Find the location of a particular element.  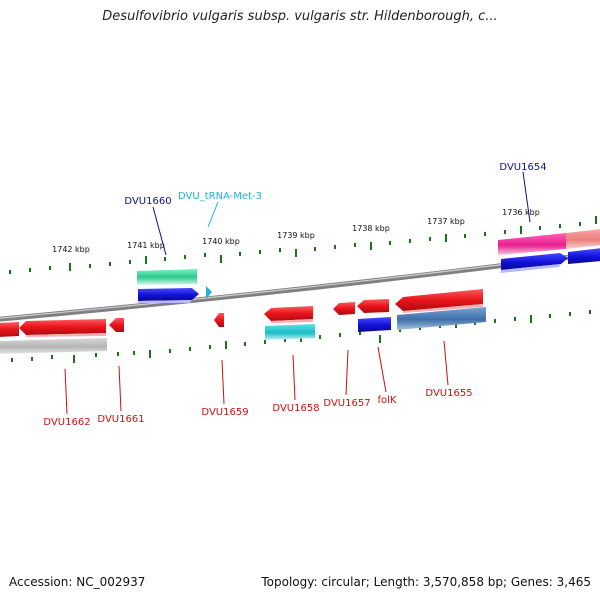

kbp-label-1736: 1736 kbp is located at coordinates (521, 212).